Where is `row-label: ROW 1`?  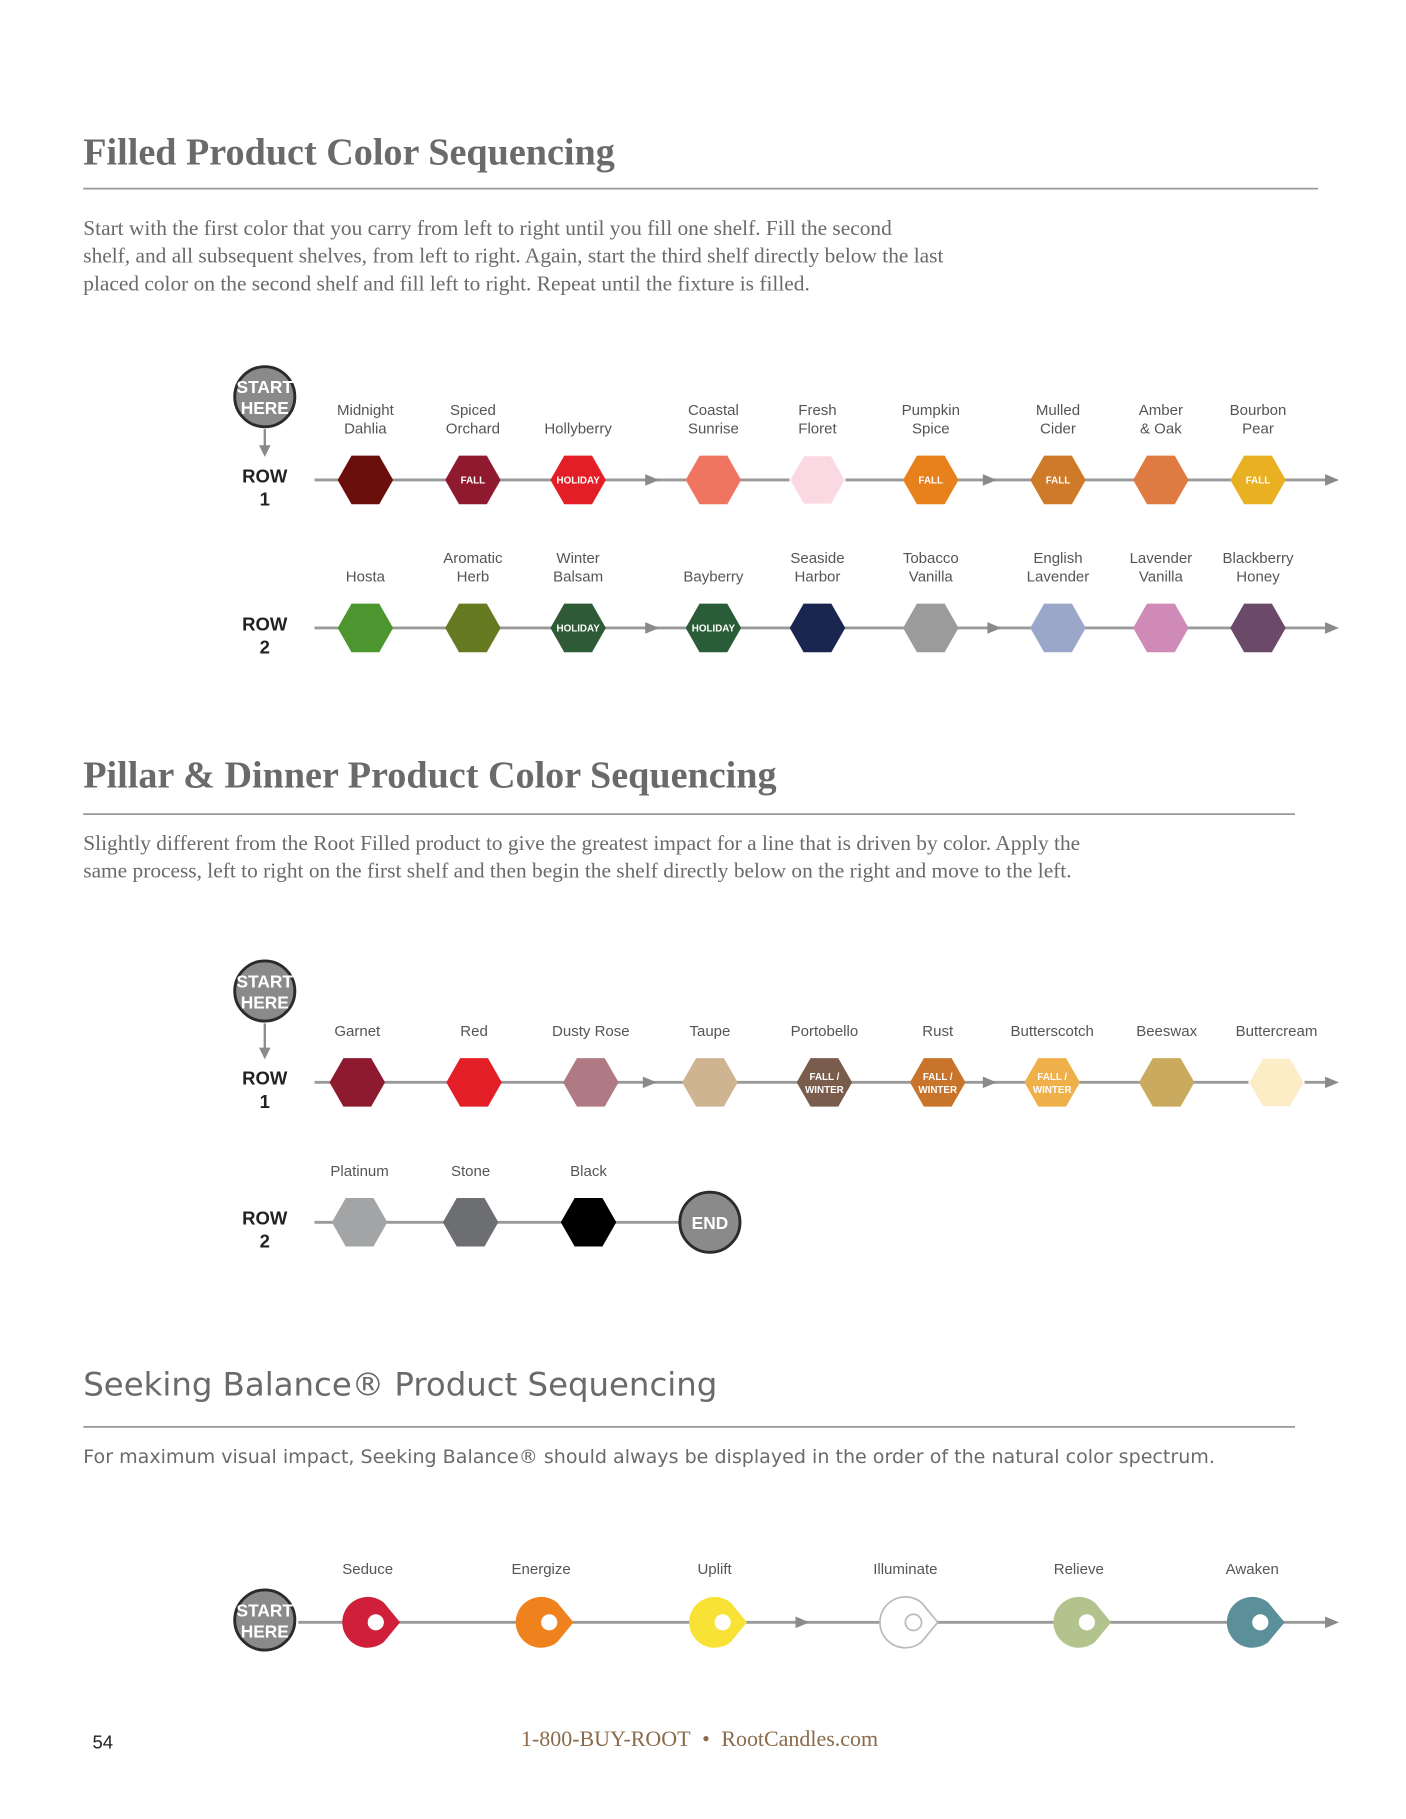 row-label: ROW 1 is located at coordinates (265, 1090).